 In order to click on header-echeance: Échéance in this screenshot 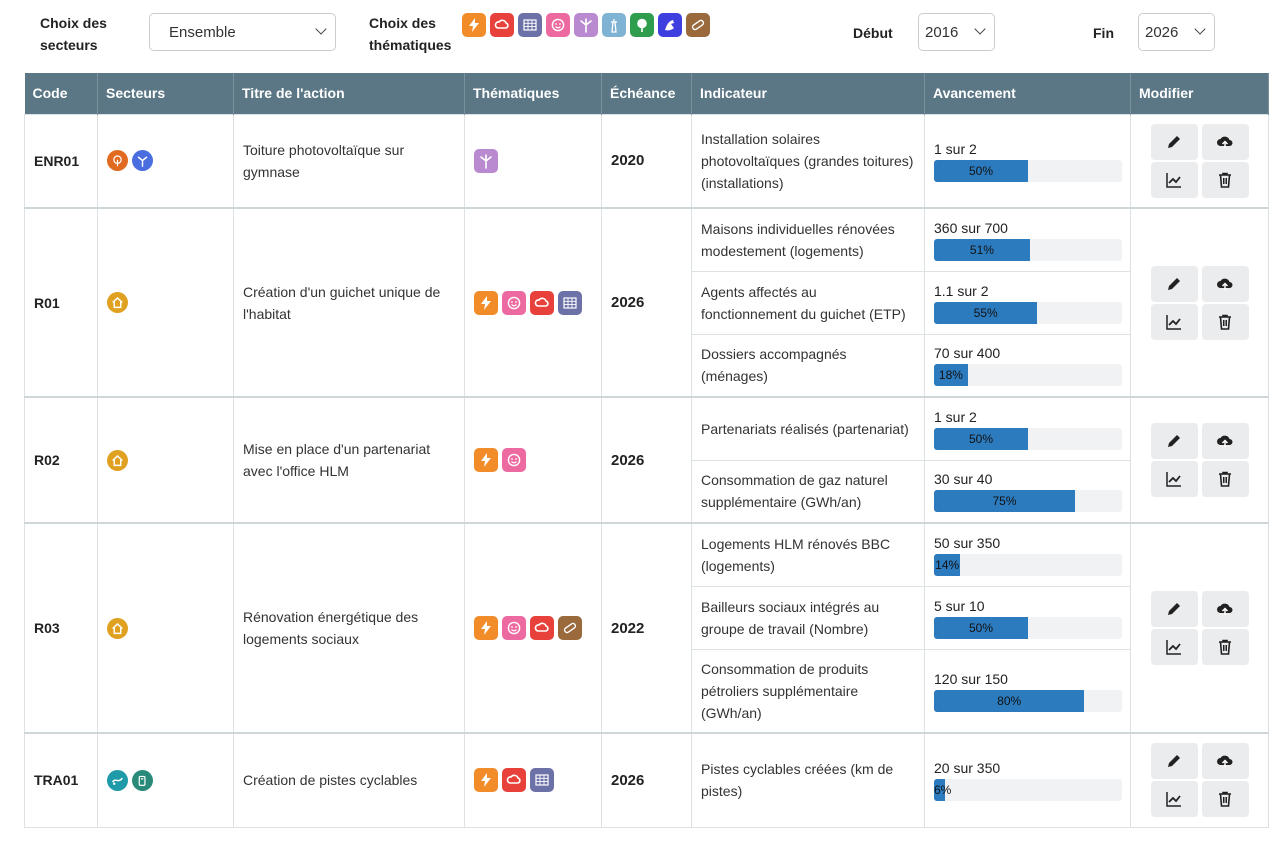, I will do `click(646, 93)`.